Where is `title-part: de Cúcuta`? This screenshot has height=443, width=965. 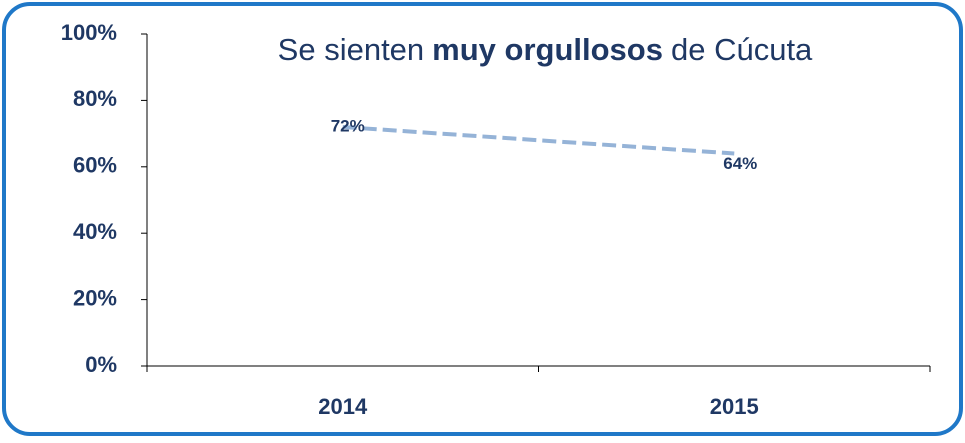
title-part: de Cúcuta is located at coordinates (742, 49).